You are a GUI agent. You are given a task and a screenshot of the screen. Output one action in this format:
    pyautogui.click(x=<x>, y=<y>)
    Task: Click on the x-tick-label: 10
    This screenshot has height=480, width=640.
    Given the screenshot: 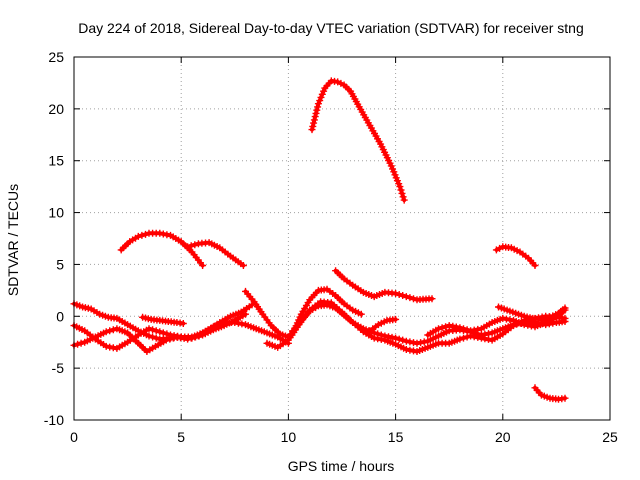 What is the action you would take?
    pyautogui.click(x=289, y=437)
    